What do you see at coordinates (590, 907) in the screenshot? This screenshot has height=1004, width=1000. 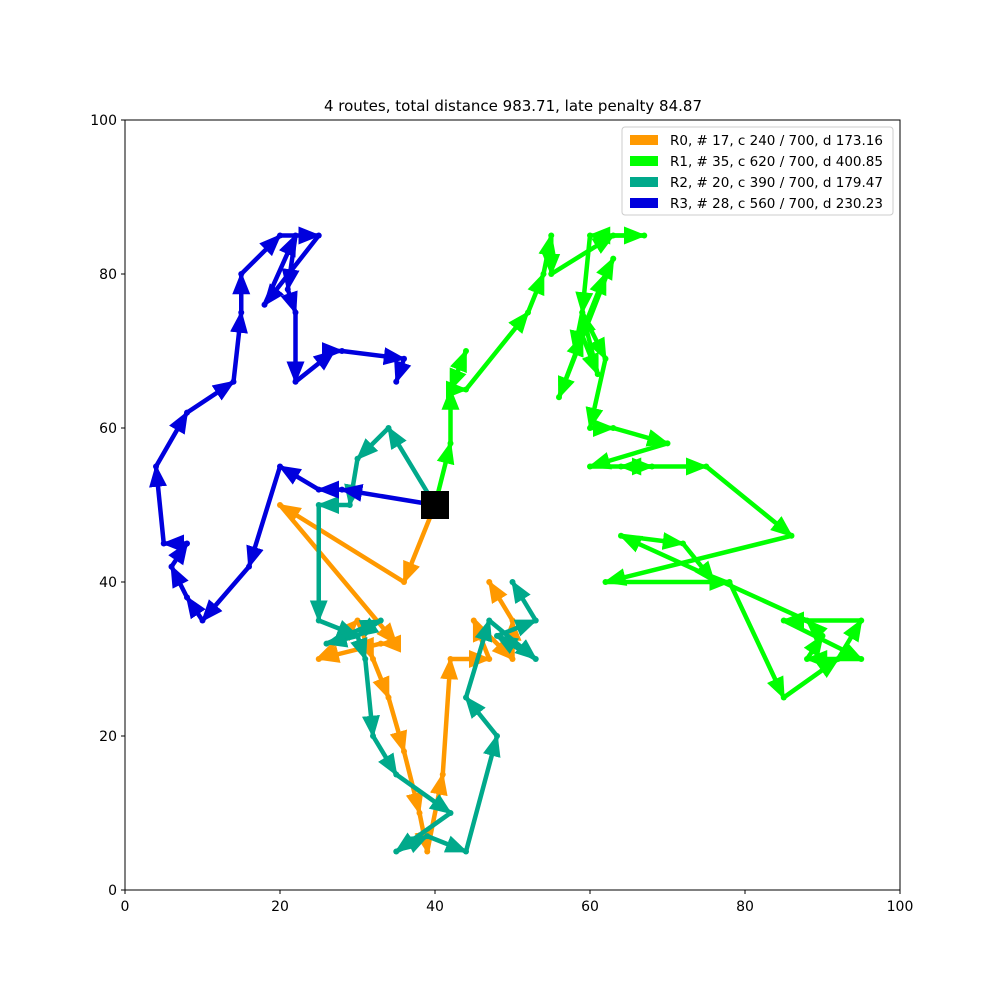 I see `x-tick-label: 60` at bounding box center [590, 907].